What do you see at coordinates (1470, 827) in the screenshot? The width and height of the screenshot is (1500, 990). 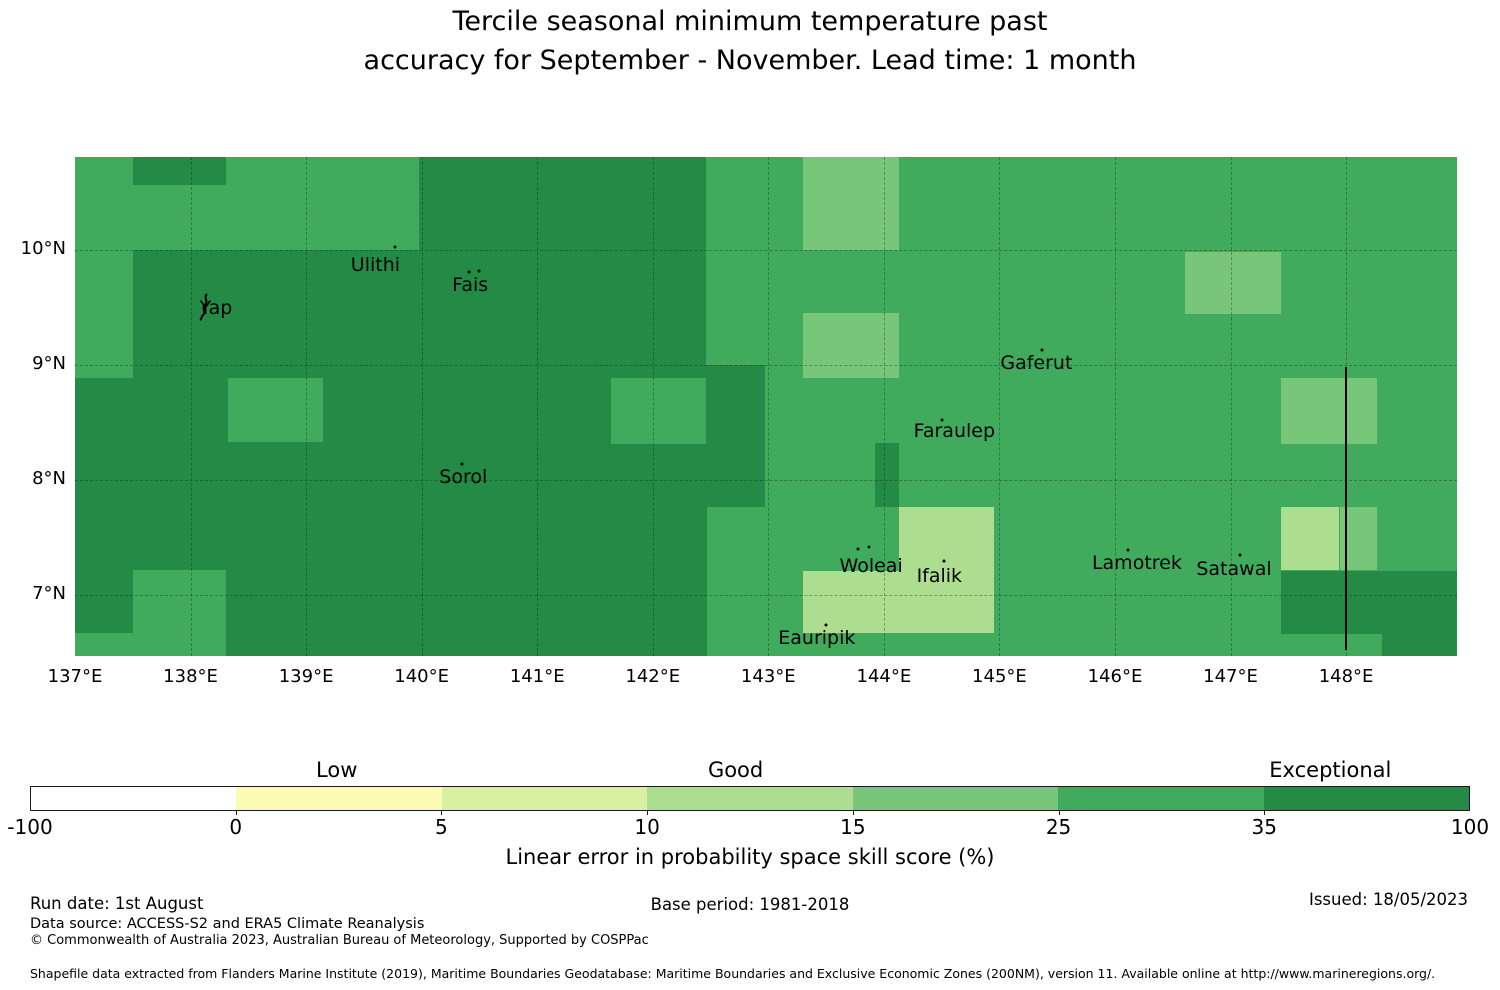 I see `colorbar-tick-label: 100` at bounding box center [1470, 827].